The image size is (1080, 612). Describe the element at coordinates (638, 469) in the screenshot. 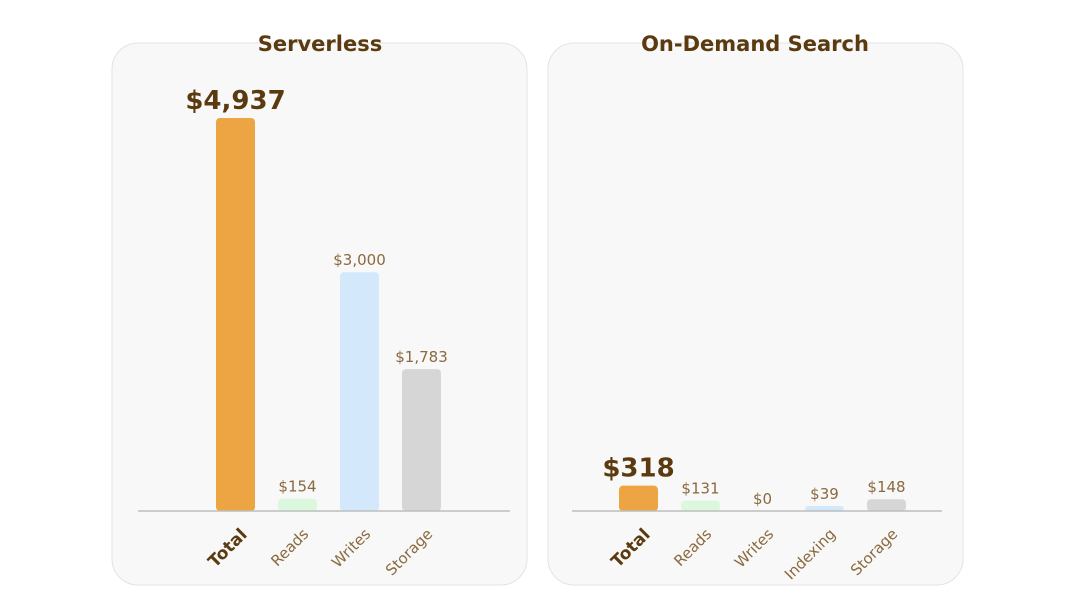

I see `value-label-total: $318` at that location.